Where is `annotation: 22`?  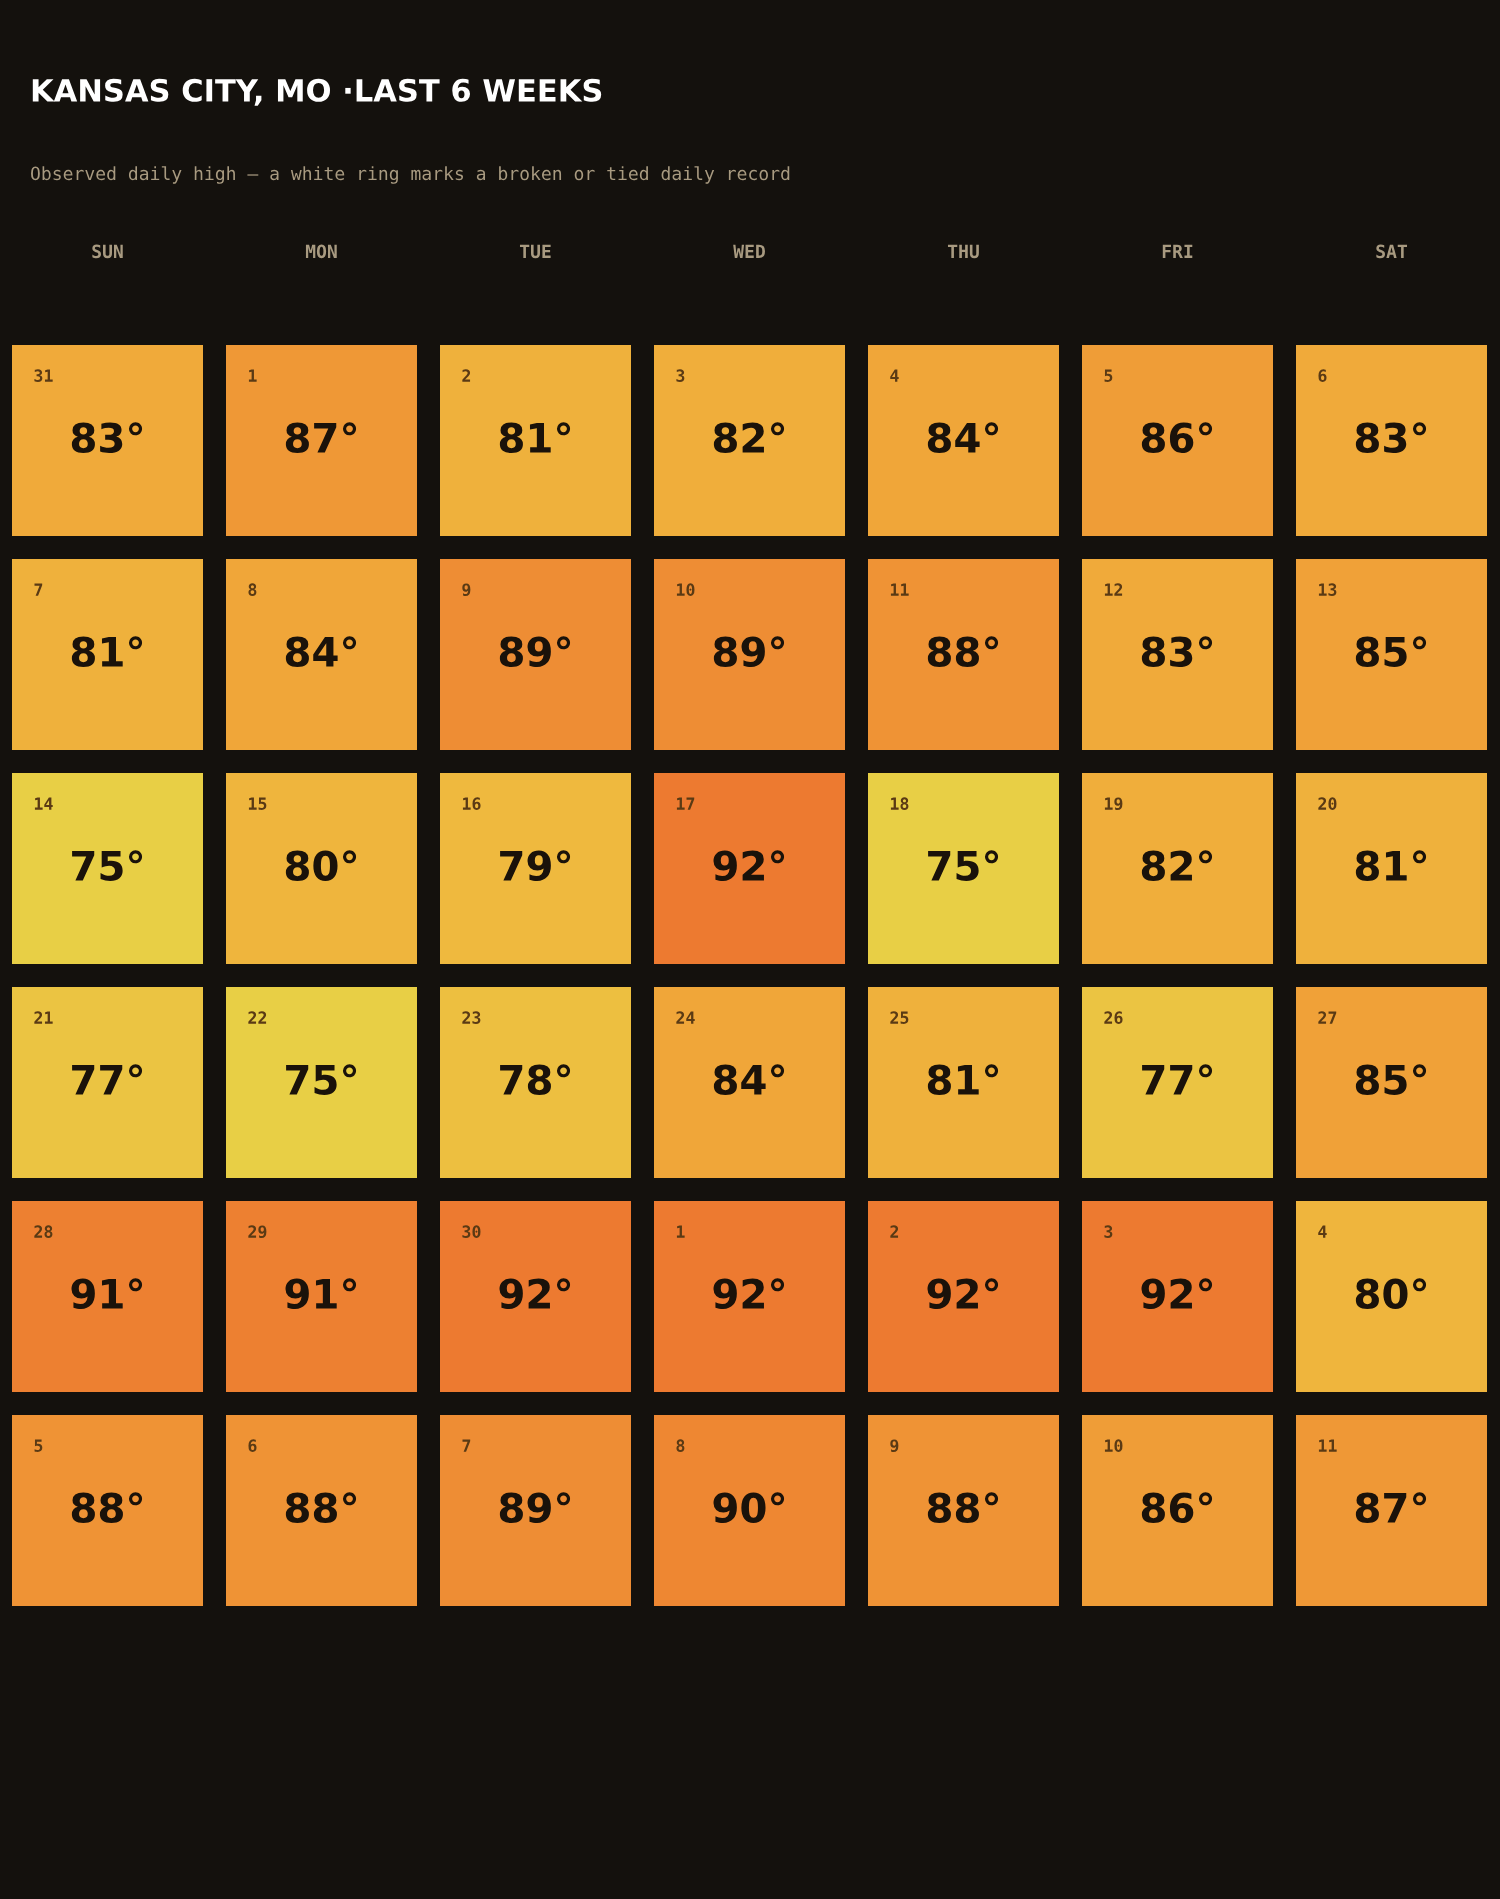 annotation: 22 is located at coordinates (257, 1017).